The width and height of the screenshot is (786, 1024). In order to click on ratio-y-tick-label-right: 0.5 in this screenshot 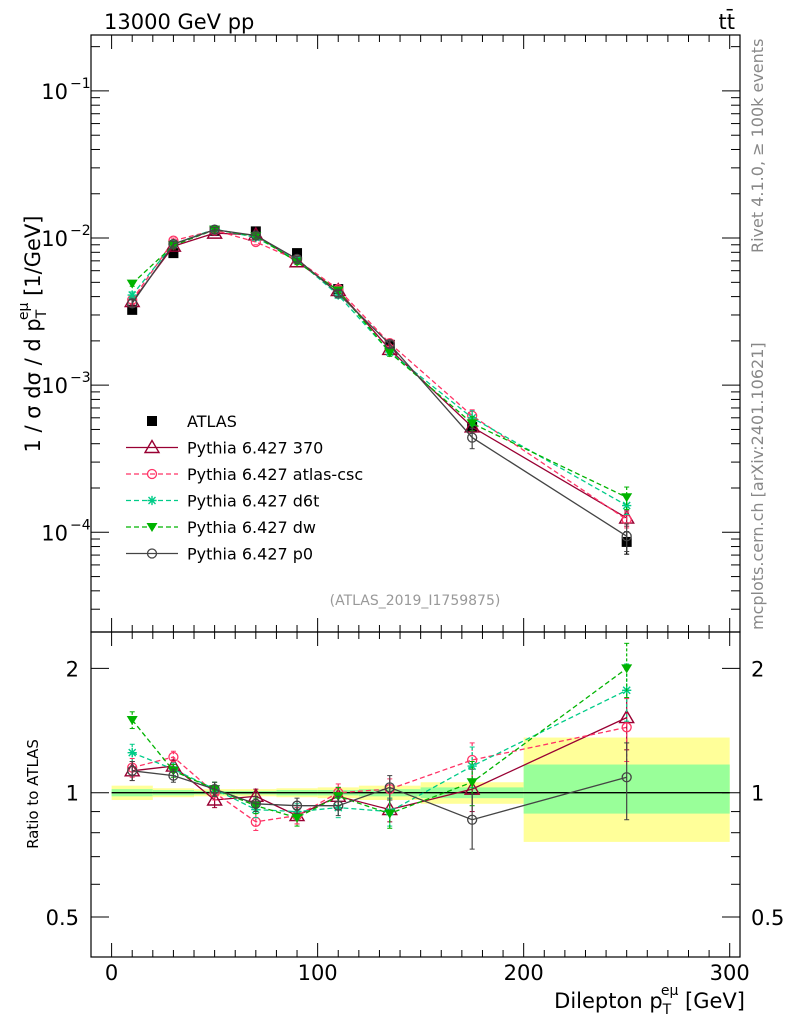, I will do `click(767, 918)`.